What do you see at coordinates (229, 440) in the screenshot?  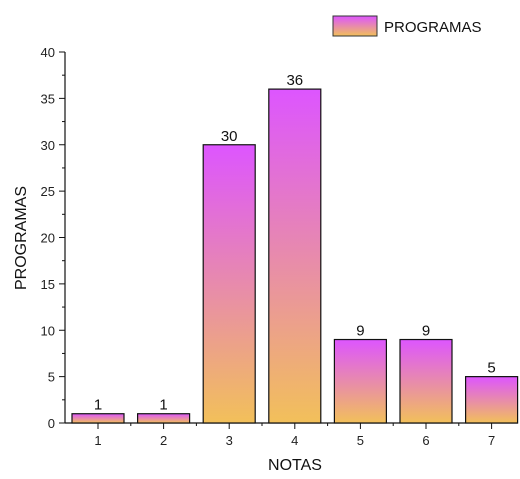 I see `x-tick-label: 3` at bounding box center [229, 440].